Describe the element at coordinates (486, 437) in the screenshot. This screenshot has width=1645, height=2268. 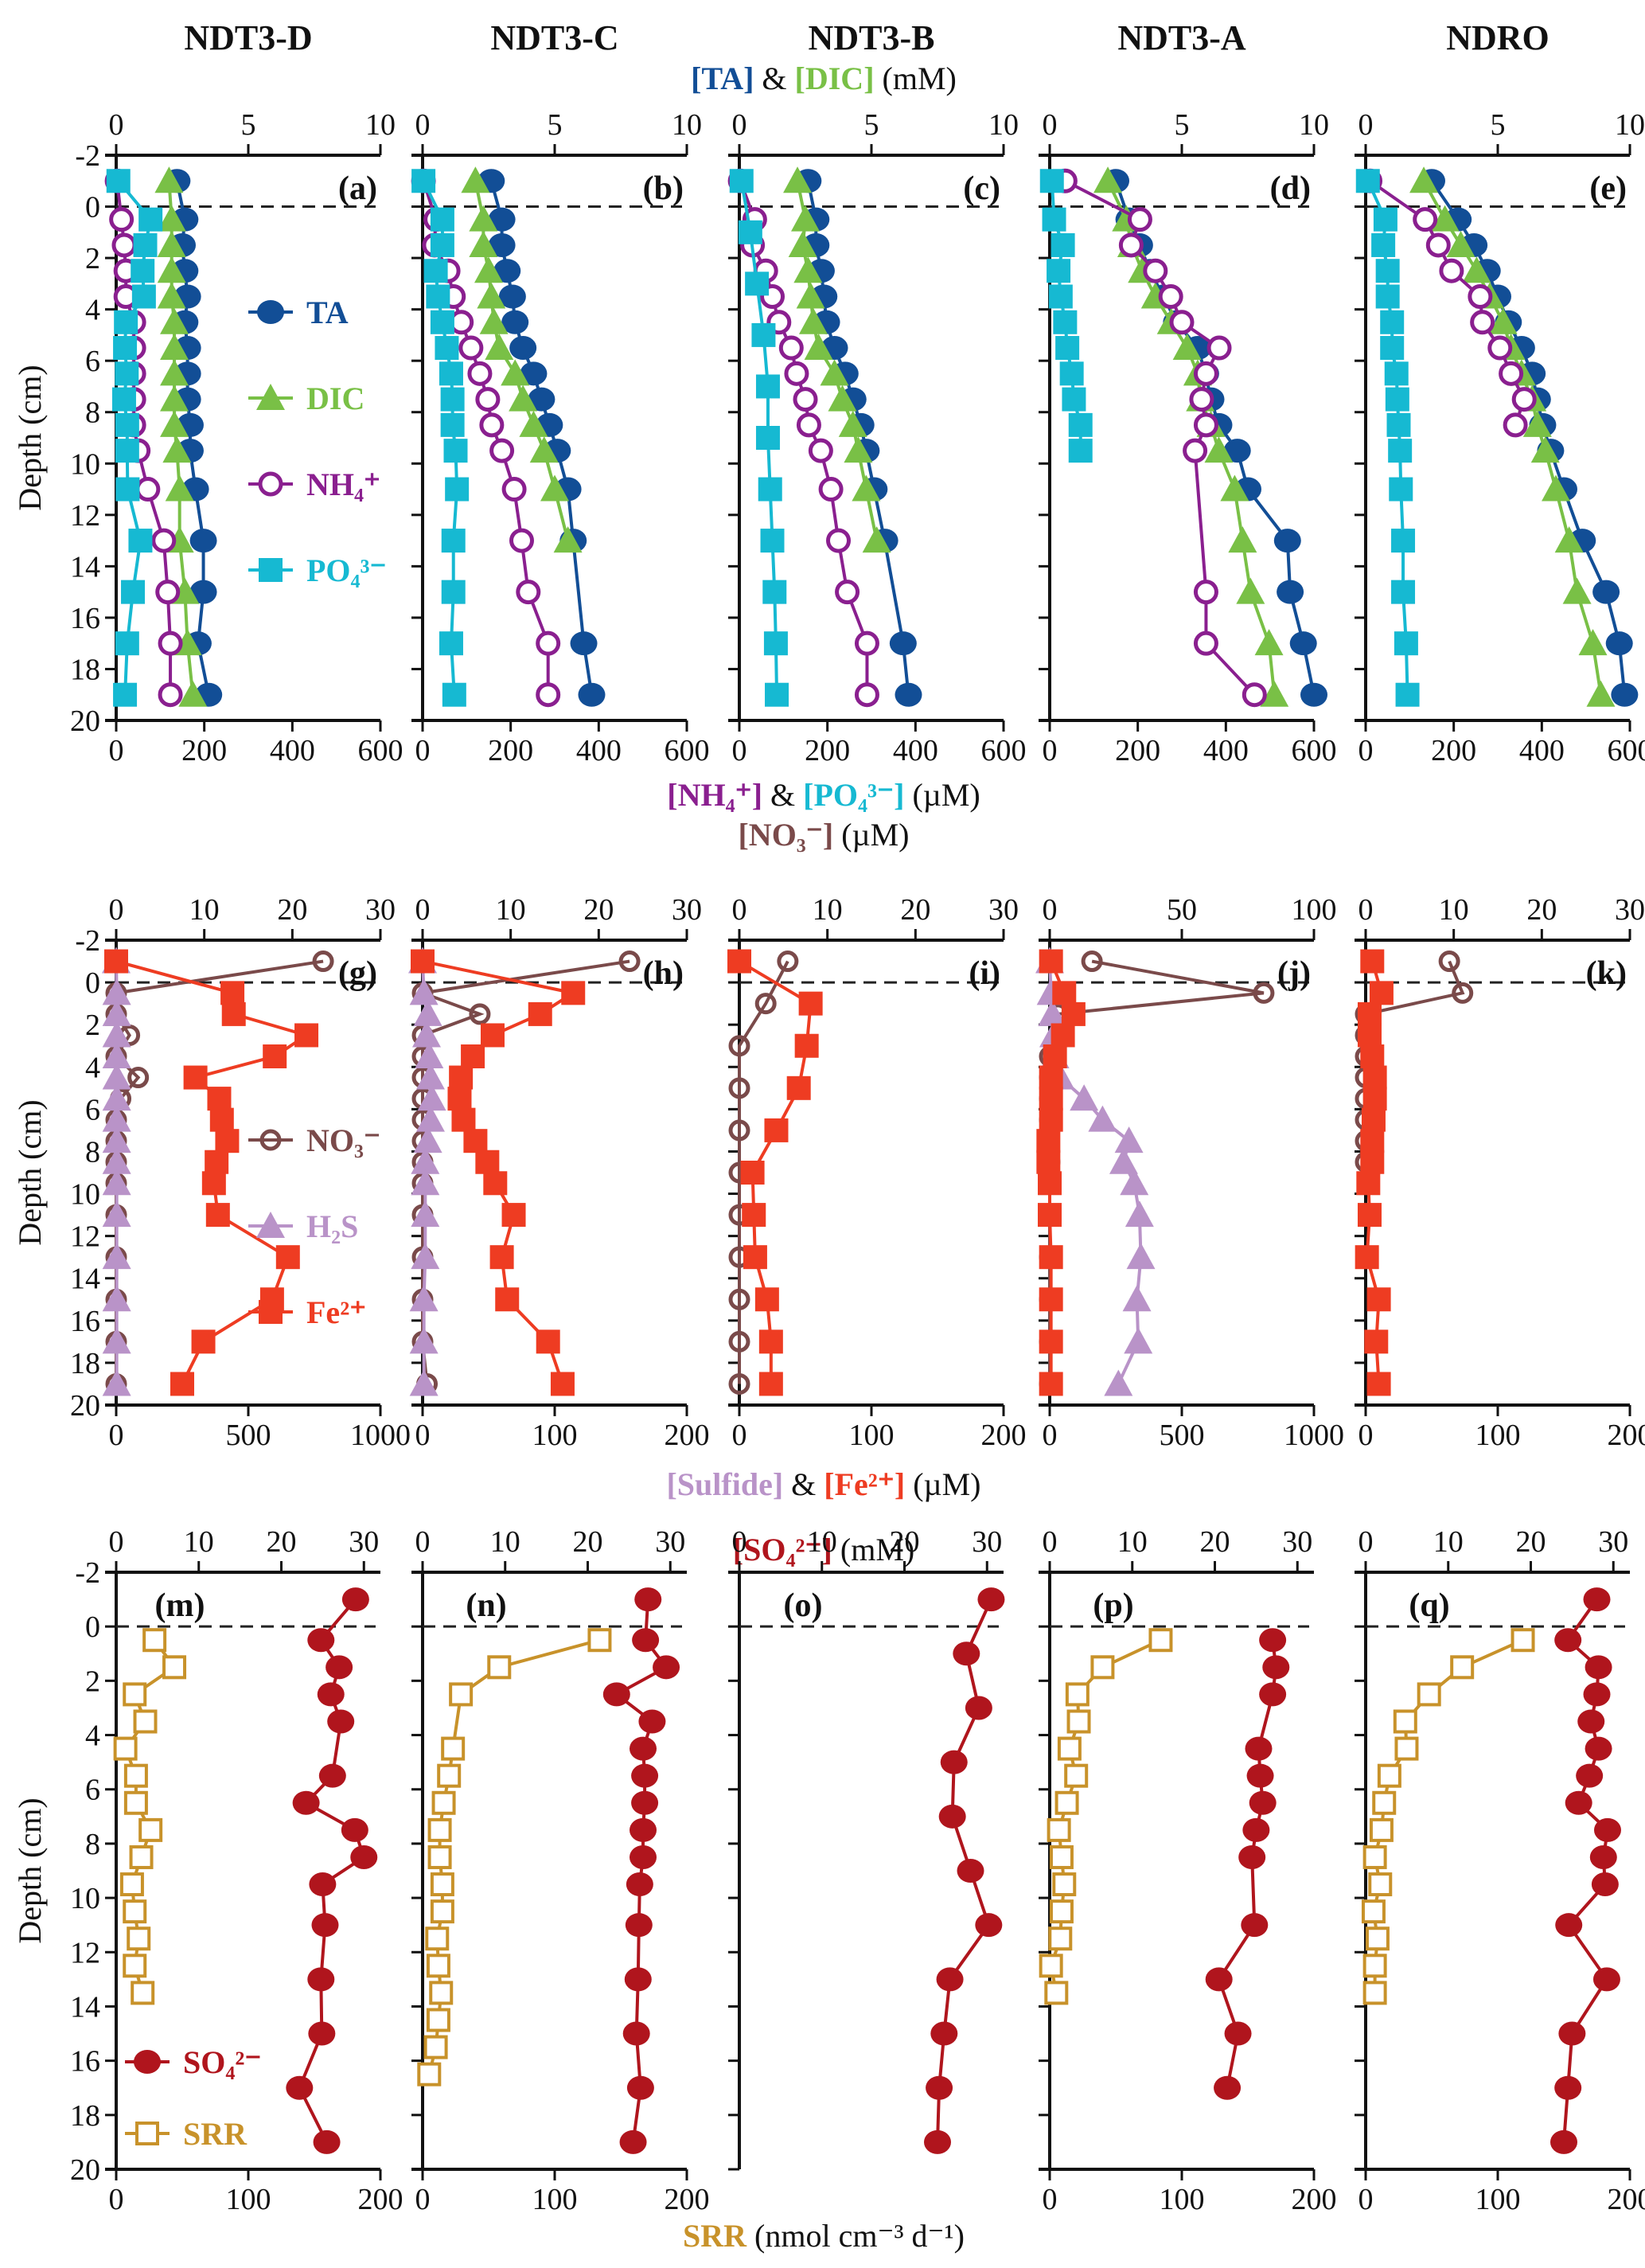
I see `series-line-nh4` at that location.